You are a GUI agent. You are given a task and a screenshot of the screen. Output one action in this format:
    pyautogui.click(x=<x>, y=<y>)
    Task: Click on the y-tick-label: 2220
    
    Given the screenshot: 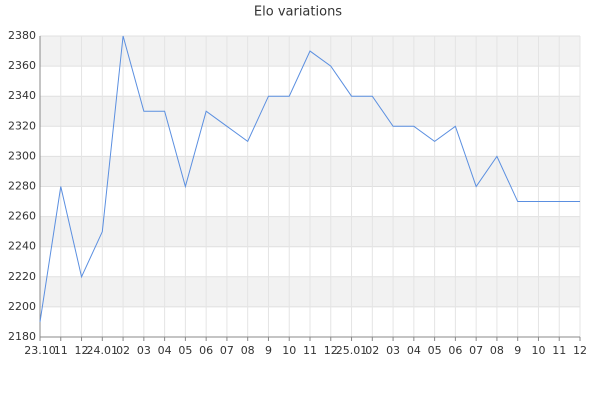 What is the action you would take?
    pyautogui.click(x=22, y=276)
    